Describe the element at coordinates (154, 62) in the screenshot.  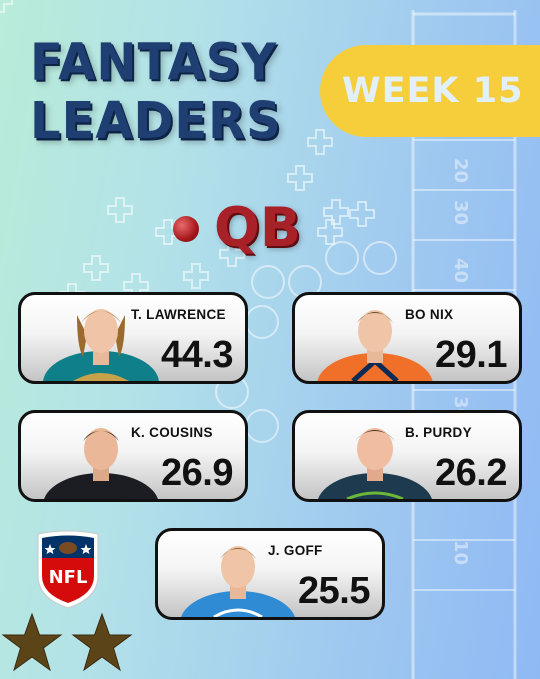
I see `title-line-1: FANTASY` at that location.